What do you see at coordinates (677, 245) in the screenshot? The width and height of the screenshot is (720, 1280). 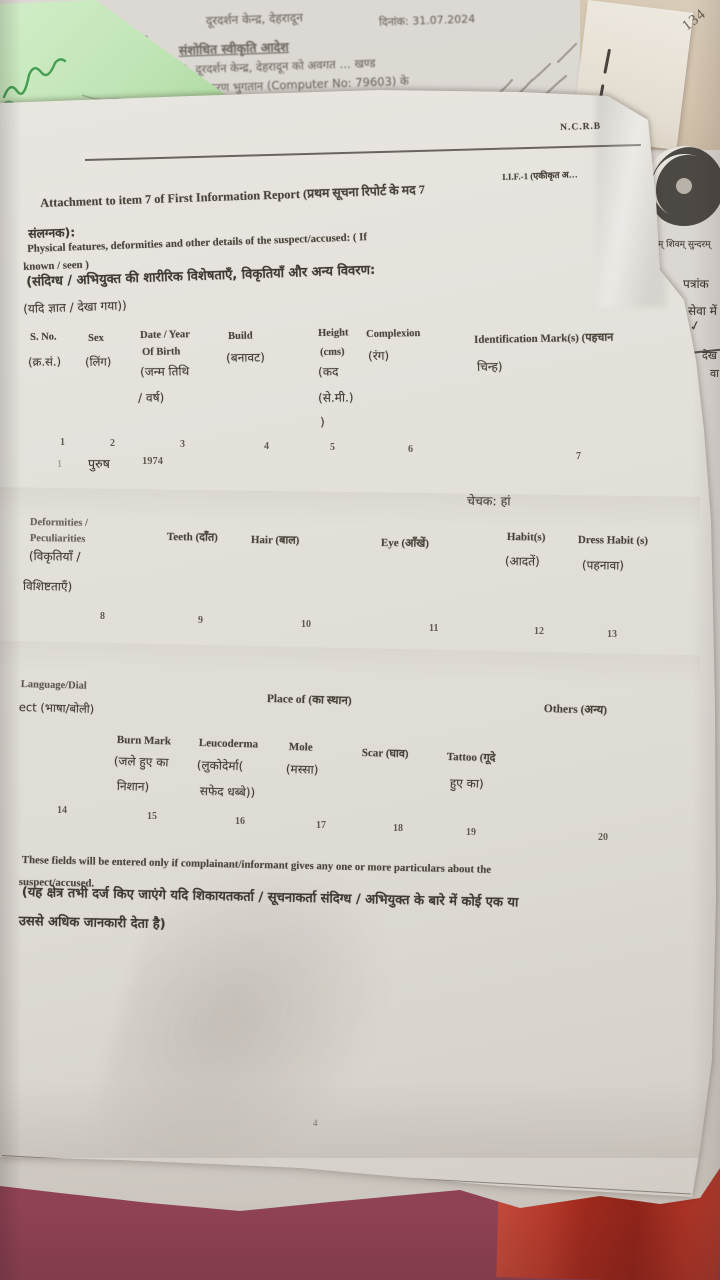 I see `logo-motto: सत्यम् शिवम् सुन्दरम्` at bounding box center [677, 245].